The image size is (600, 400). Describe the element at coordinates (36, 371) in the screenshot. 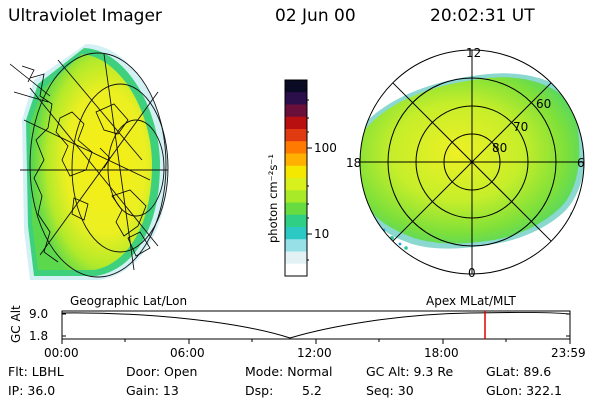

I see `filter-readout: Flt: LBHL` at that location.